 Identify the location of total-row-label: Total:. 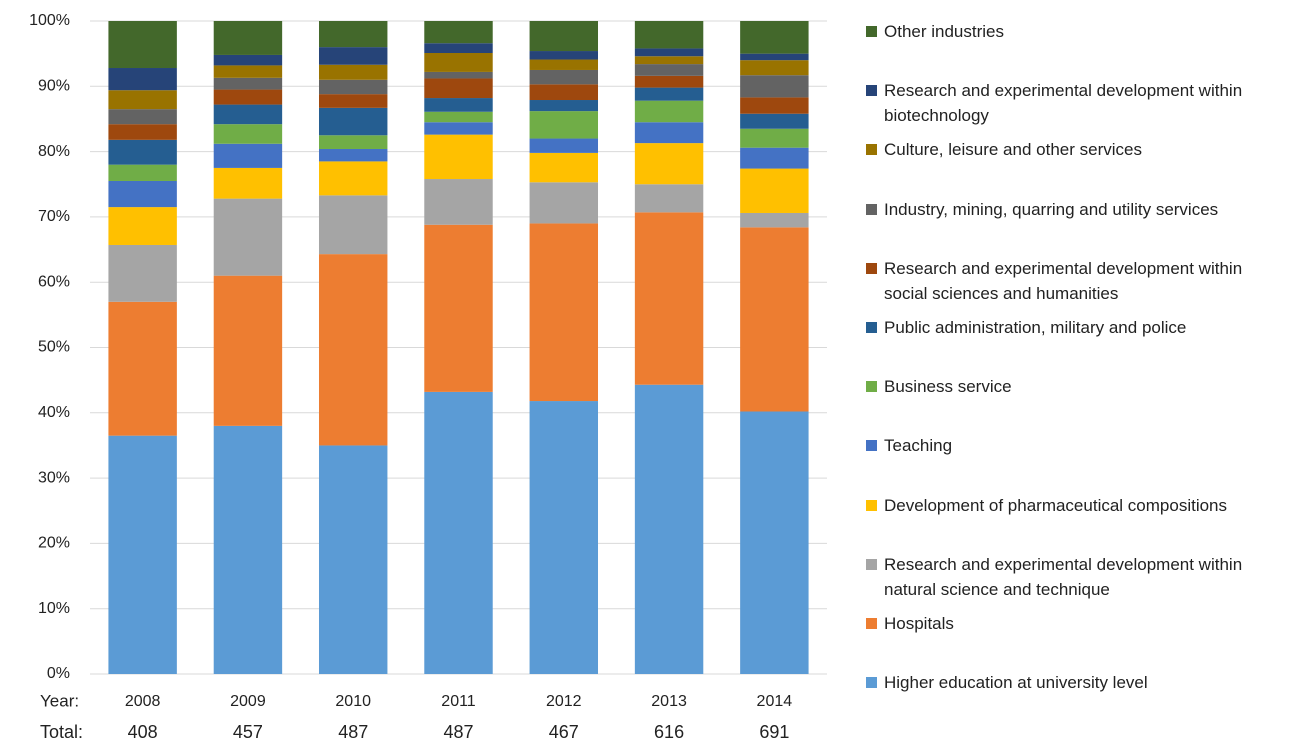
(61, 732).